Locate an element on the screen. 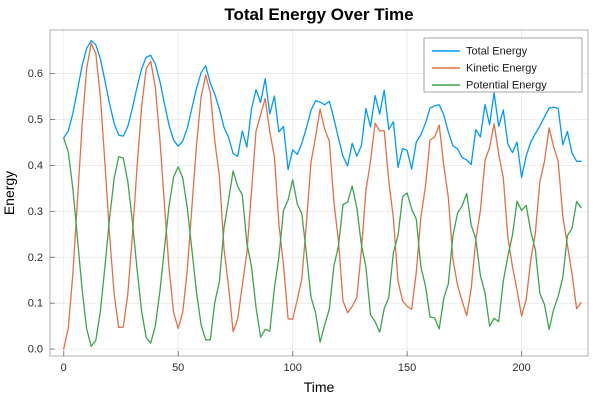 The width and height of the screenshot is (600, 400). legend-box is located at coordinates (503, 65).